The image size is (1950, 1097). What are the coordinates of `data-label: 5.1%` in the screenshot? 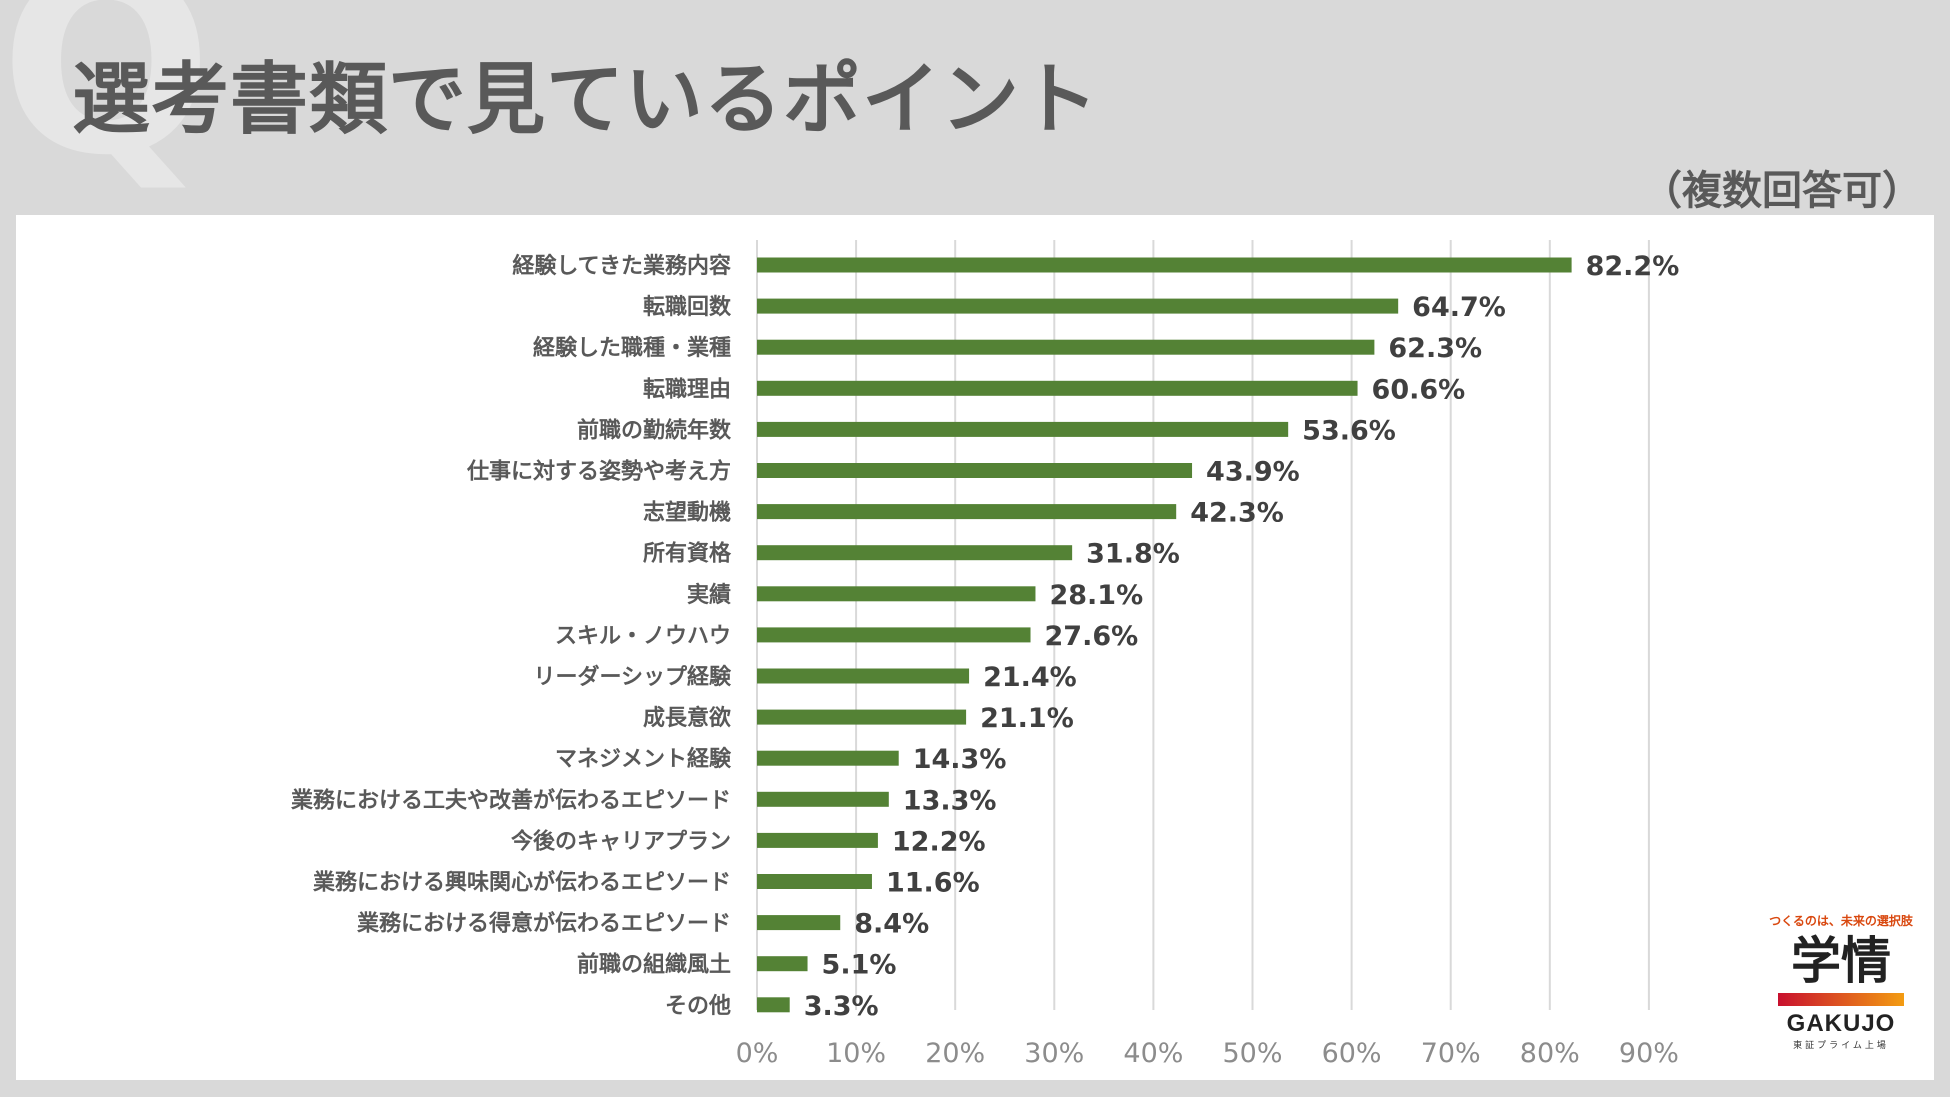 It's located at (859, 965).